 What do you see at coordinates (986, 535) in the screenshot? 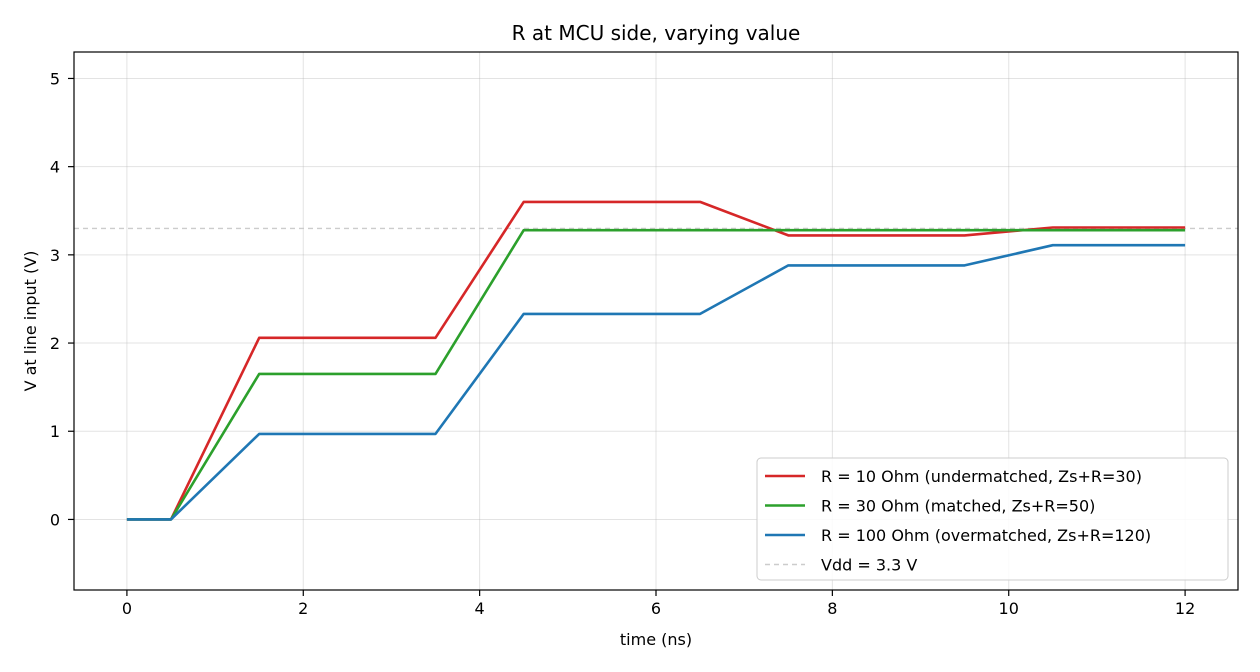
I see `legend-label-3: R = 100 Ohm (overmatched, Zs+R=120)` at bounding box center [986, 535].